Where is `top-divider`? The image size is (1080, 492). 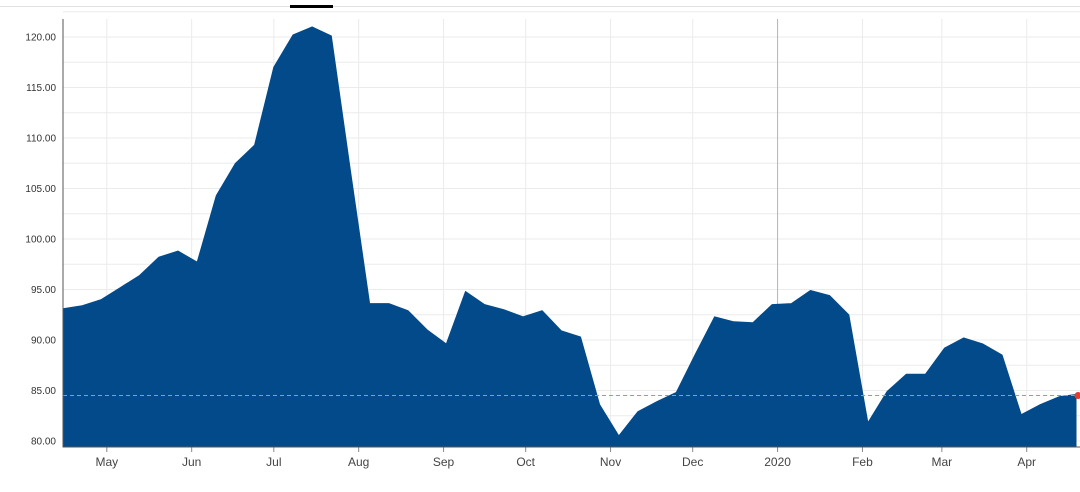
top-divider is located at coordinates (540, 6).